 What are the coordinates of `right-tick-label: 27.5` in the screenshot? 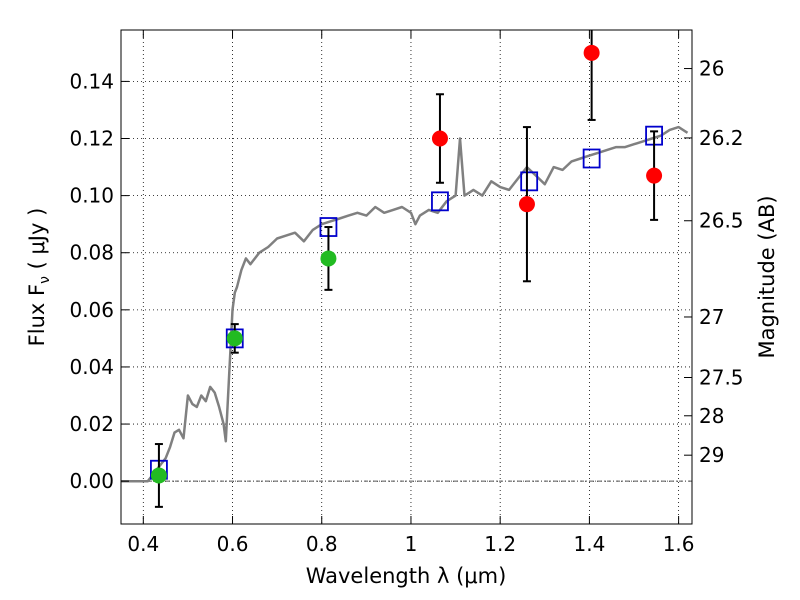 It's located at (721, 378).